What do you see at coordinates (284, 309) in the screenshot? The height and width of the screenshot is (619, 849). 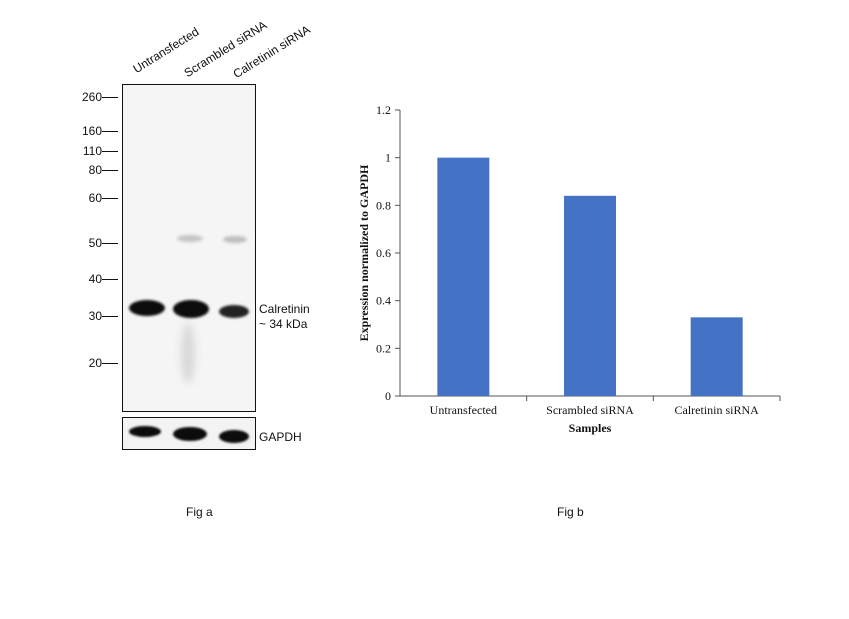 I see `target-name-label: Calretinin` at bounding box center [284, 309].